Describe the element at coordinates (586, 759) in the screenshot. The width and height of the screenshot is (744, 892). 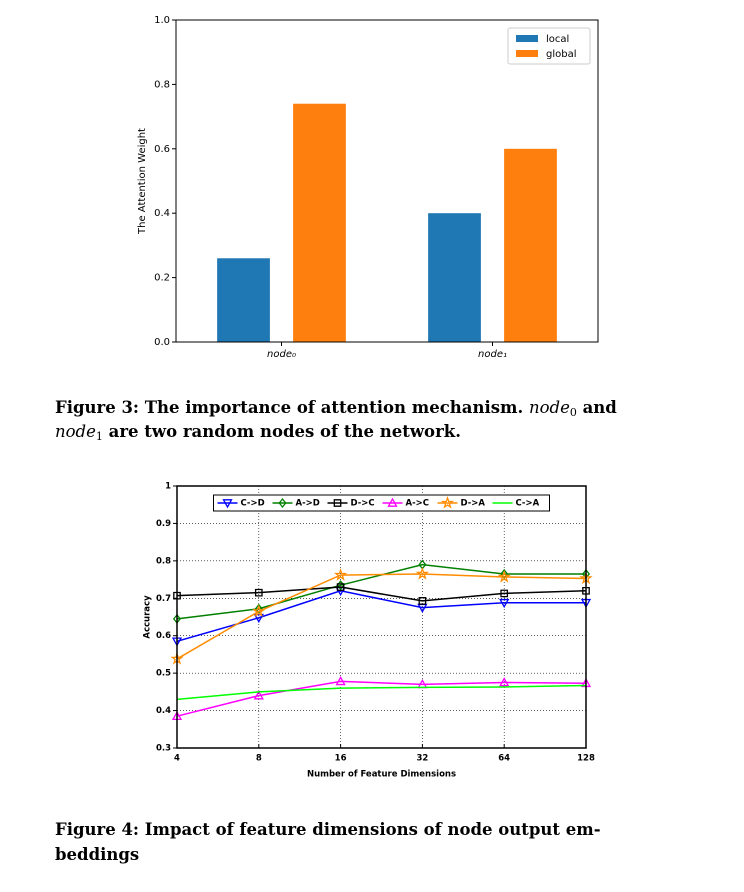
I see `x-tick-label: 128` at that location.